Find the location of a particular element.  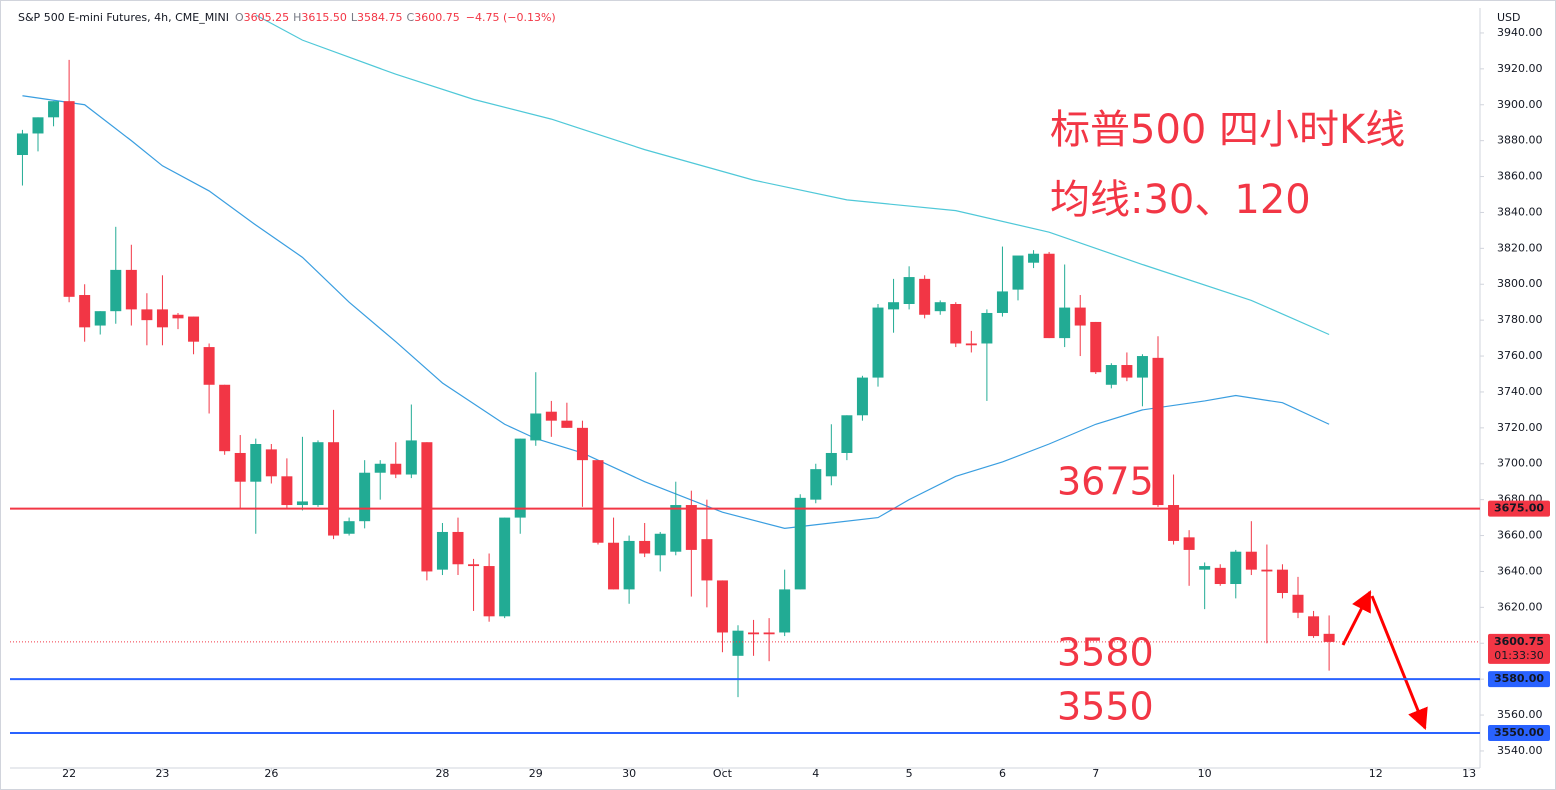

price-tag-label: 3580.00 is located at coordinates (1519, 678).